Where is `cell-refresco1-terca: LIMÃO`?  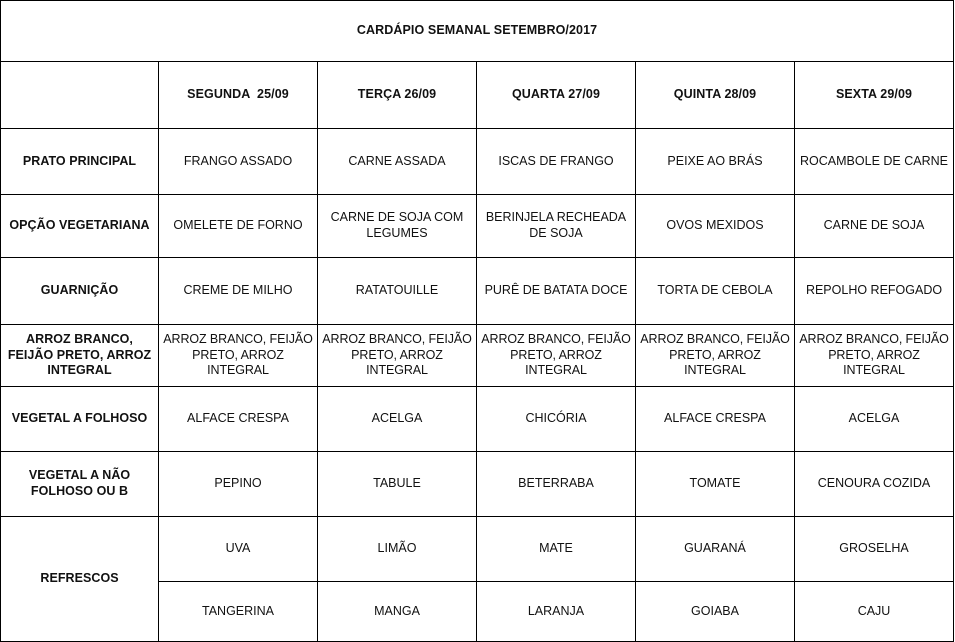 cell-refresco1-terca: LIMÃO is located at coordinates (397, 549).